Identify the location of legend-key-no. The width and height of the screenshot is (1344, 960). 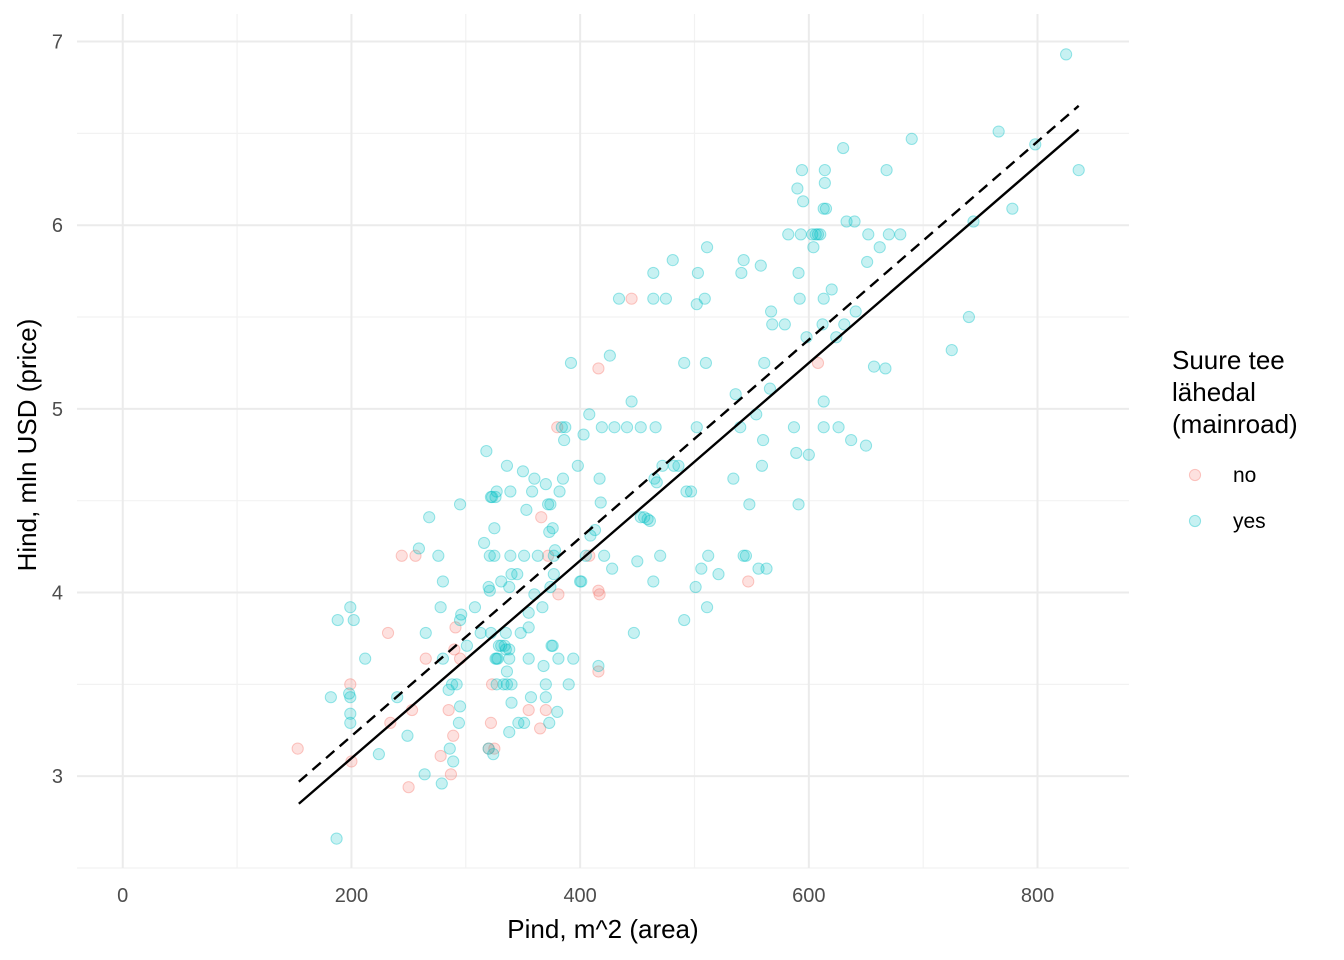
(1195, 475).